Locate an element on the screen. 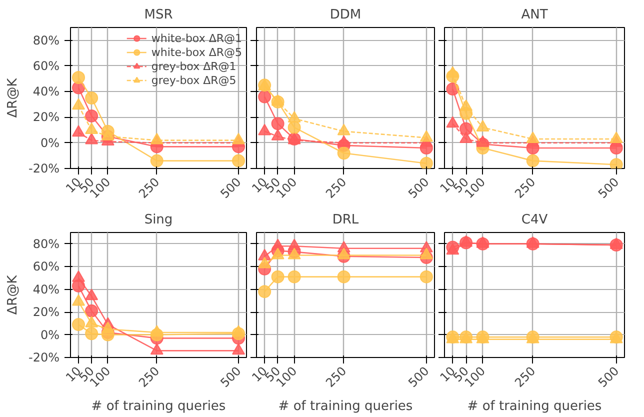 This screenshot has height=417, width=644. legend-label: grey-box ΔR@1 is located at coordinates (193, 66).